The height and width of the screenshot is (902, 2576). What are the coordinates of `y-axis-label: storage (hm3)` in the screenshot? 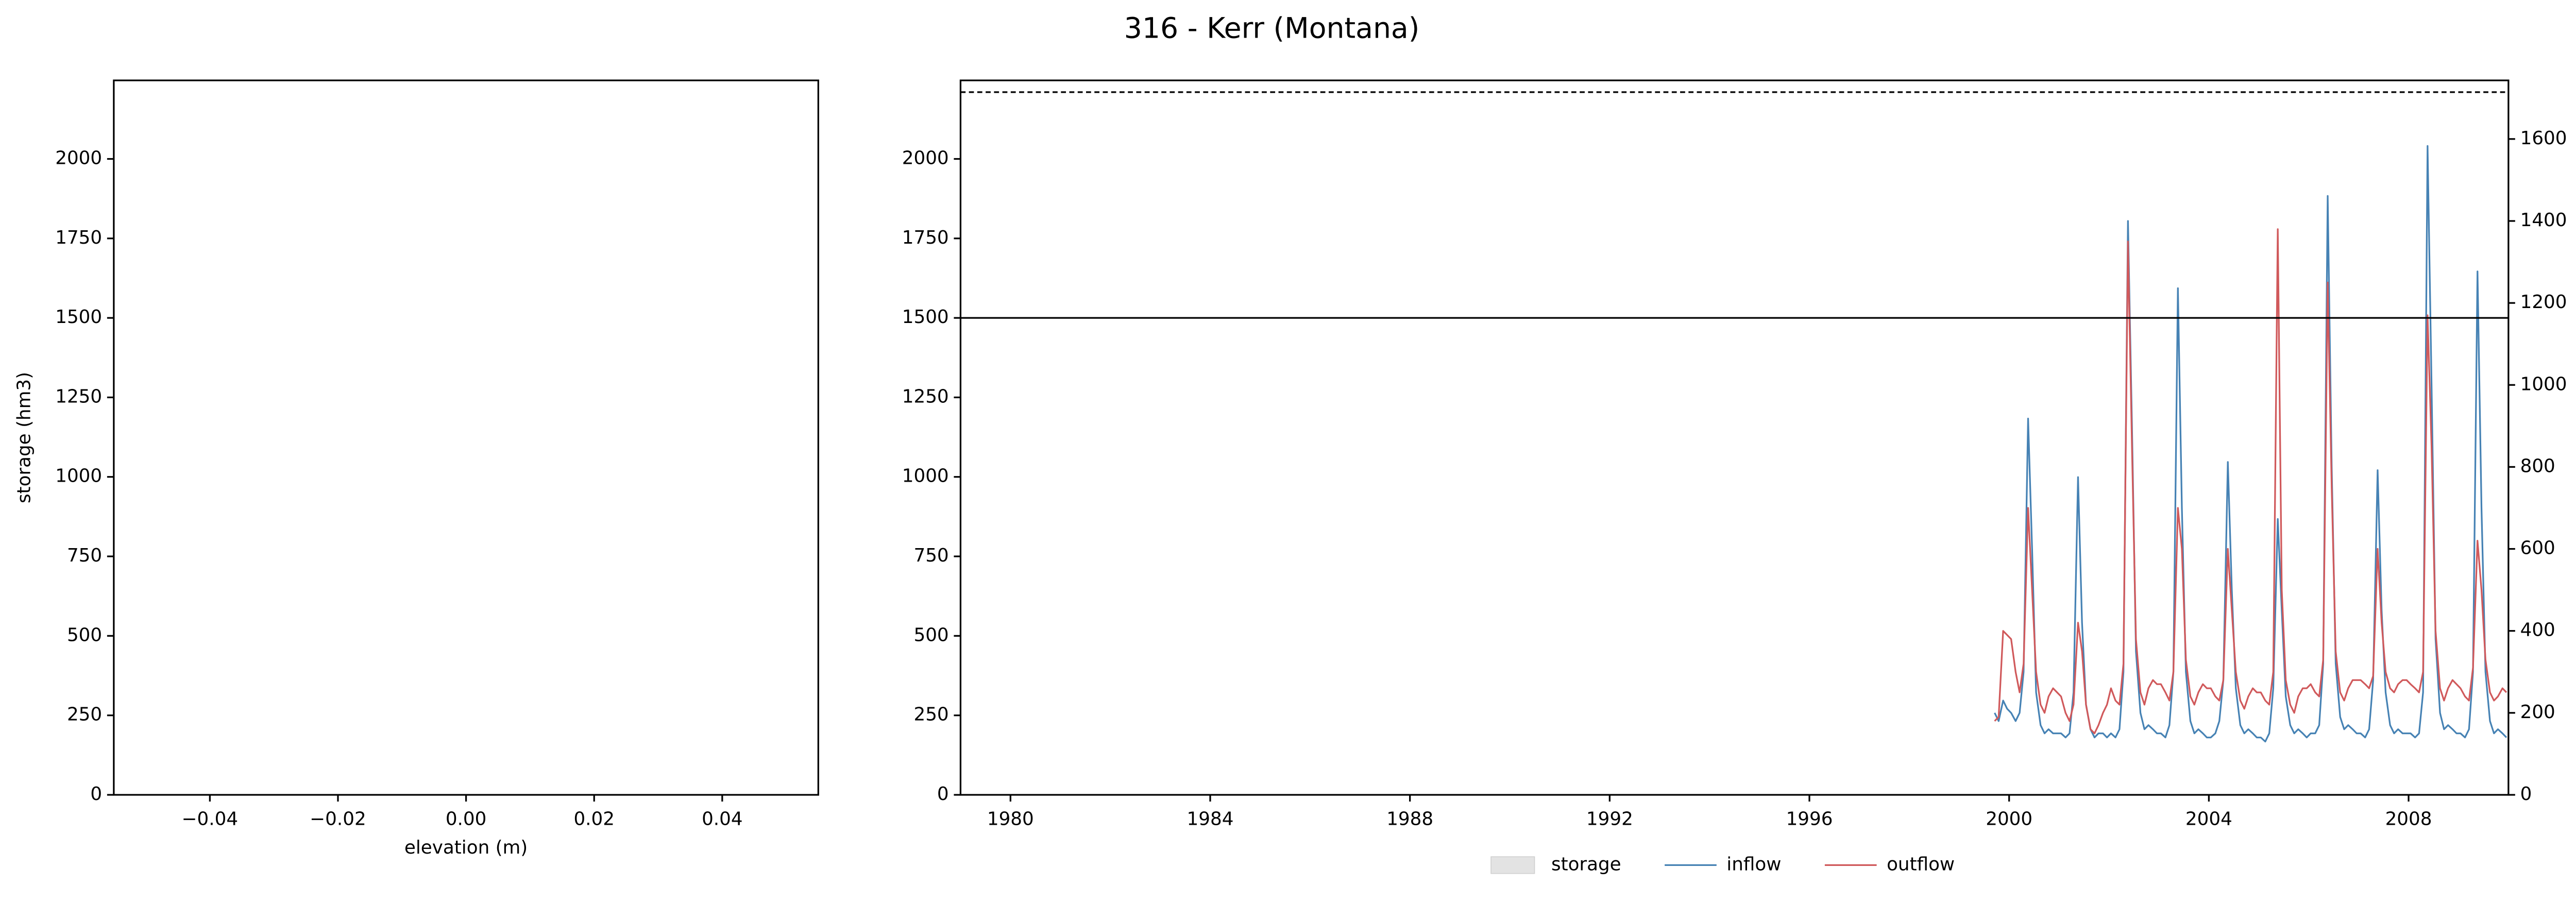 It's located at (24, 437).